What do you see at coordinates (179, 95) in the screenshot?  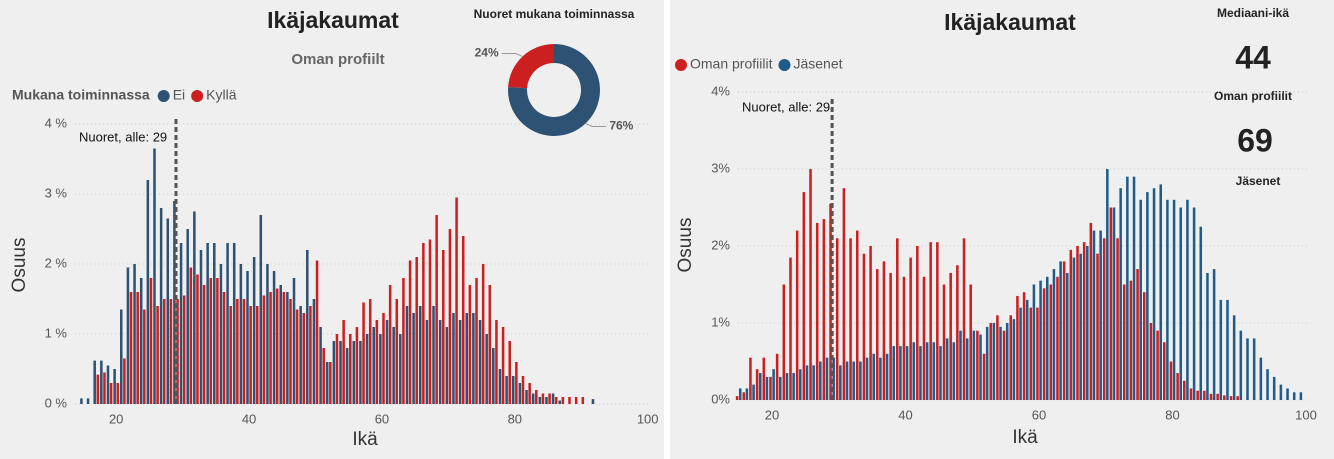 I see `legend-label: Ei` at bounding box center [179, 95].